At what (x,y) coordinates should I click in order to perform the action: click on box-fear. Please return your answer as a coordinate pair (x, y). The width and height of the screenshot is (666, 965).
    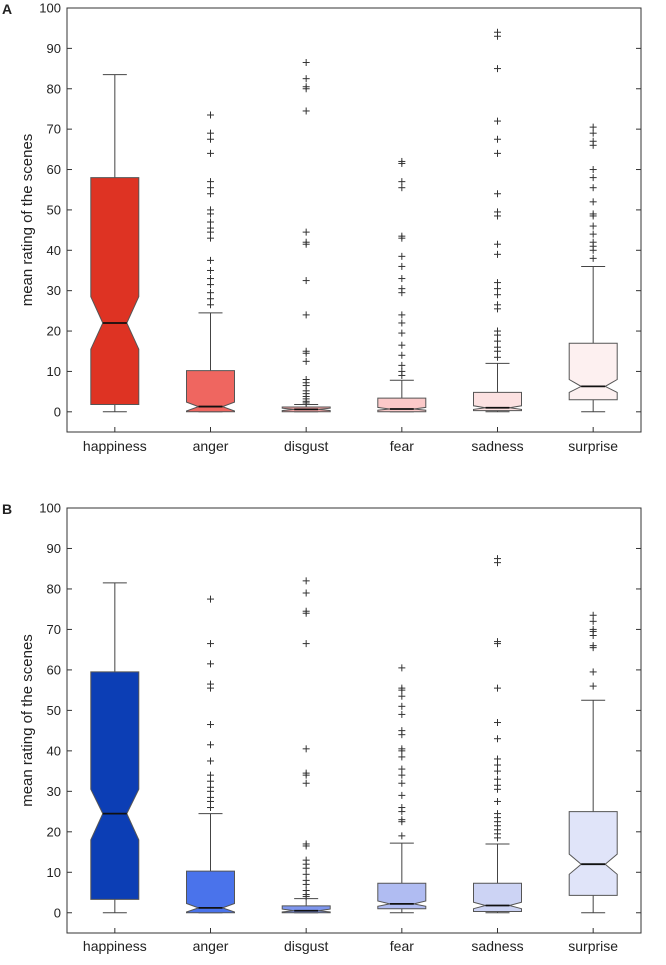
    Looking at the image, I should click on (402, 294).